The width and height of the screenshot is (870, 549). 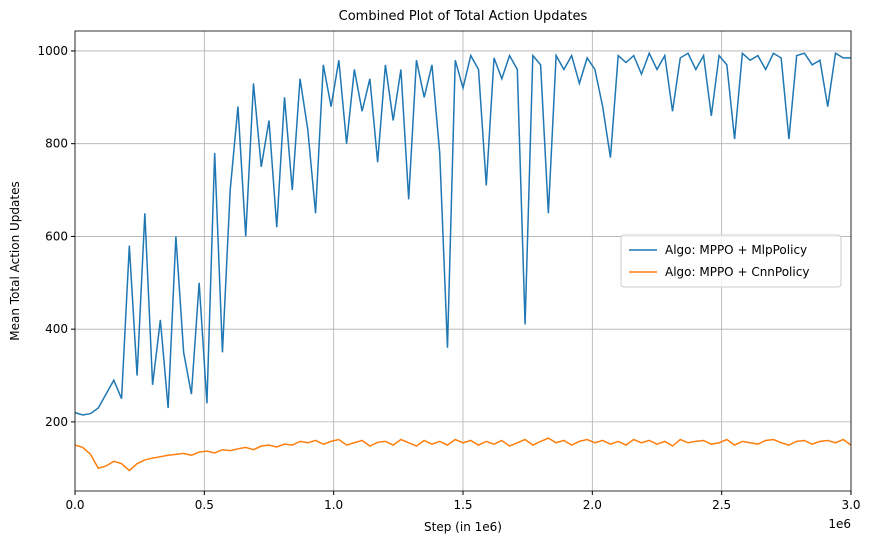 What do you see at coordinates (56, 144) in the screenshot?
I see `y-tick-label: 800` at bounding box center [56, 144].